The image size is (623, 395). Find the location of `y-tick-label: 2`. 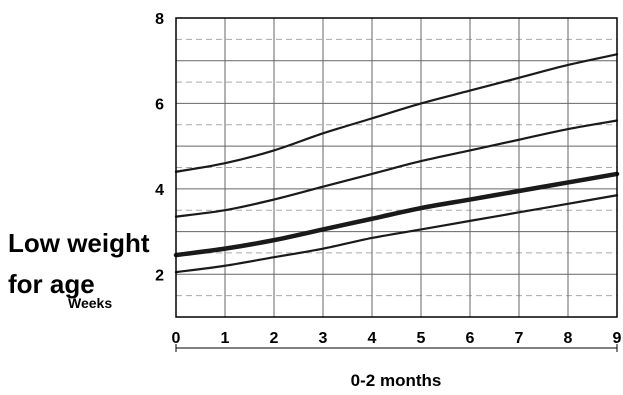

y-tick-label: 2 is located at coordinates (159, 275).